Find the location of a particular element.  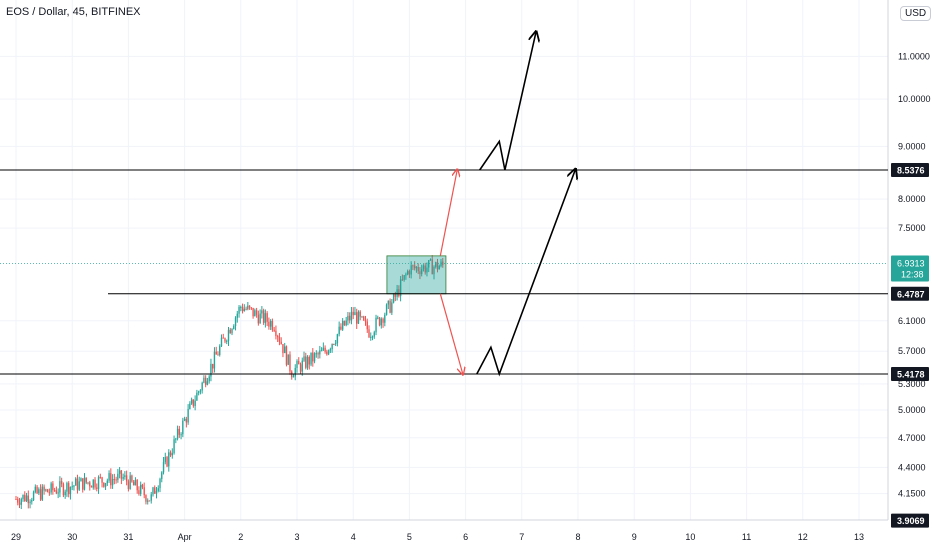

time-tick-label: 5 is located at coordinates (409, 537).